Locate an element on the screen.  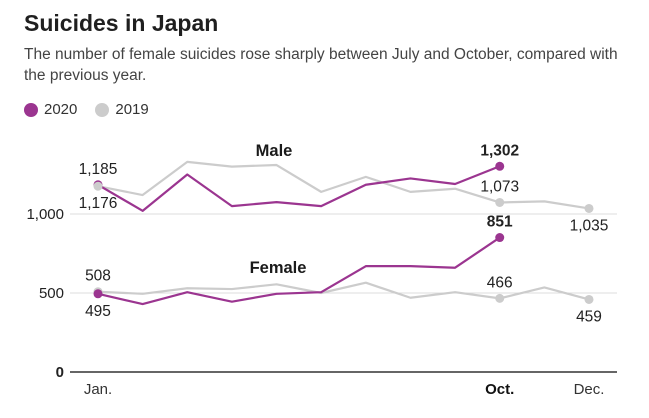
series-line-male-2020 is located at coordinates (298, 188).